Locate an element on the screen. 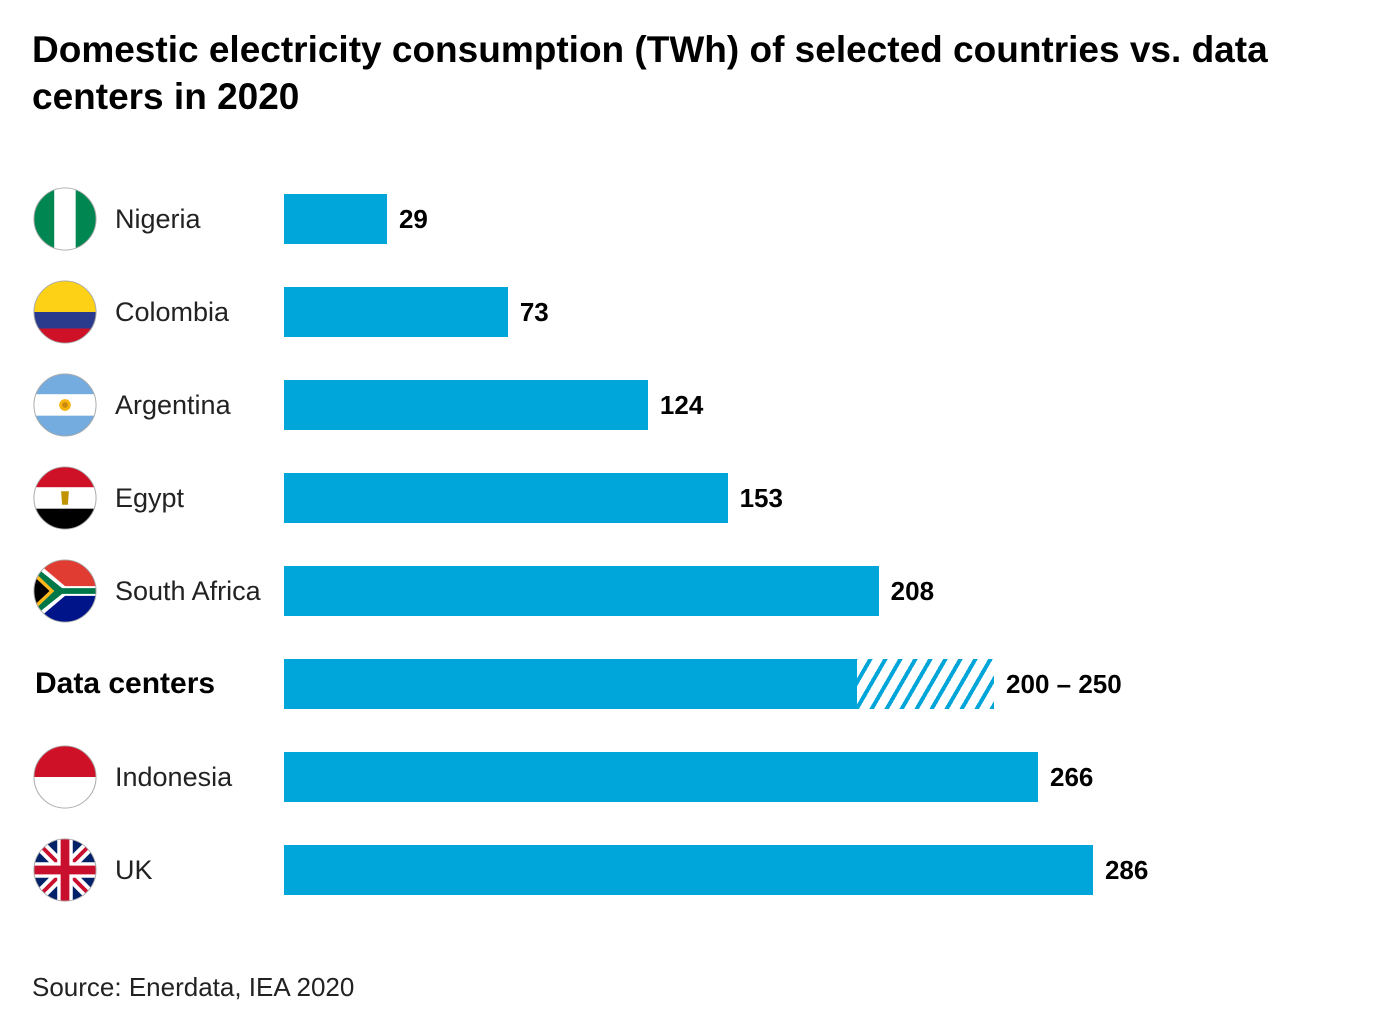 Image resolution: width=1400 pixels, height=1033 pixels. value-label: 153 is located at coordinates (761, 498).